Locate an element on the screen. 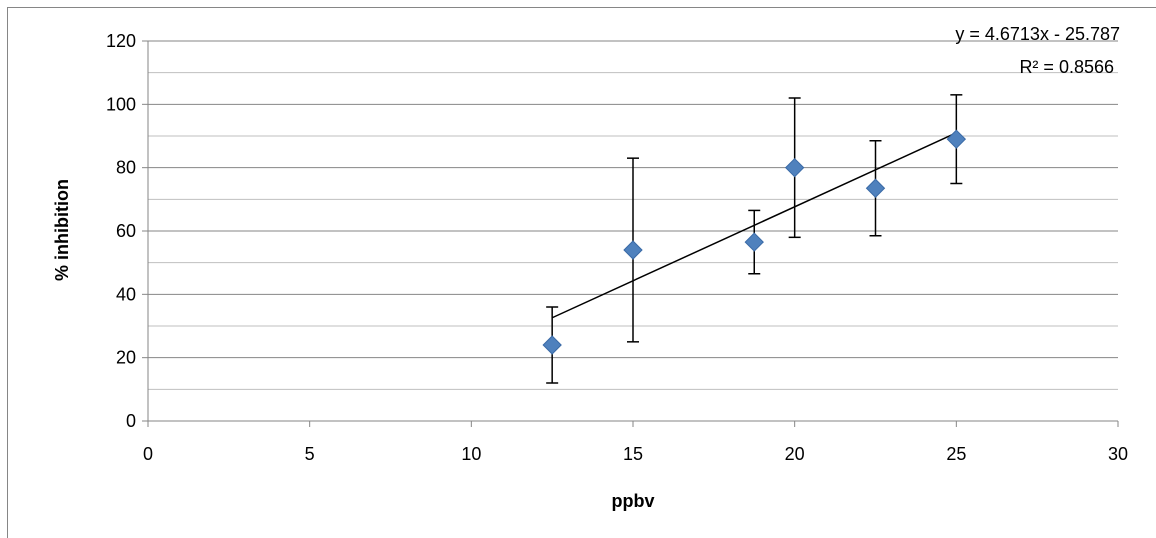  trendline-r-squared: R² = 0.8566 is located at coordinates (1066, 67).